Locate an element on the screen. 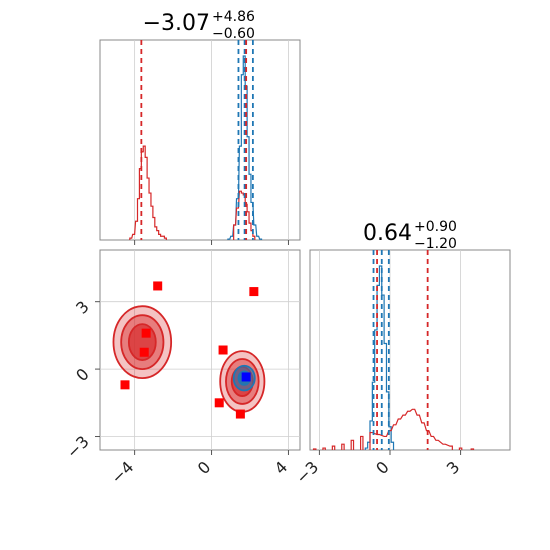 The width and height of the screenshot is (550, 550). truth-marker is located at coordinates (246, 377).